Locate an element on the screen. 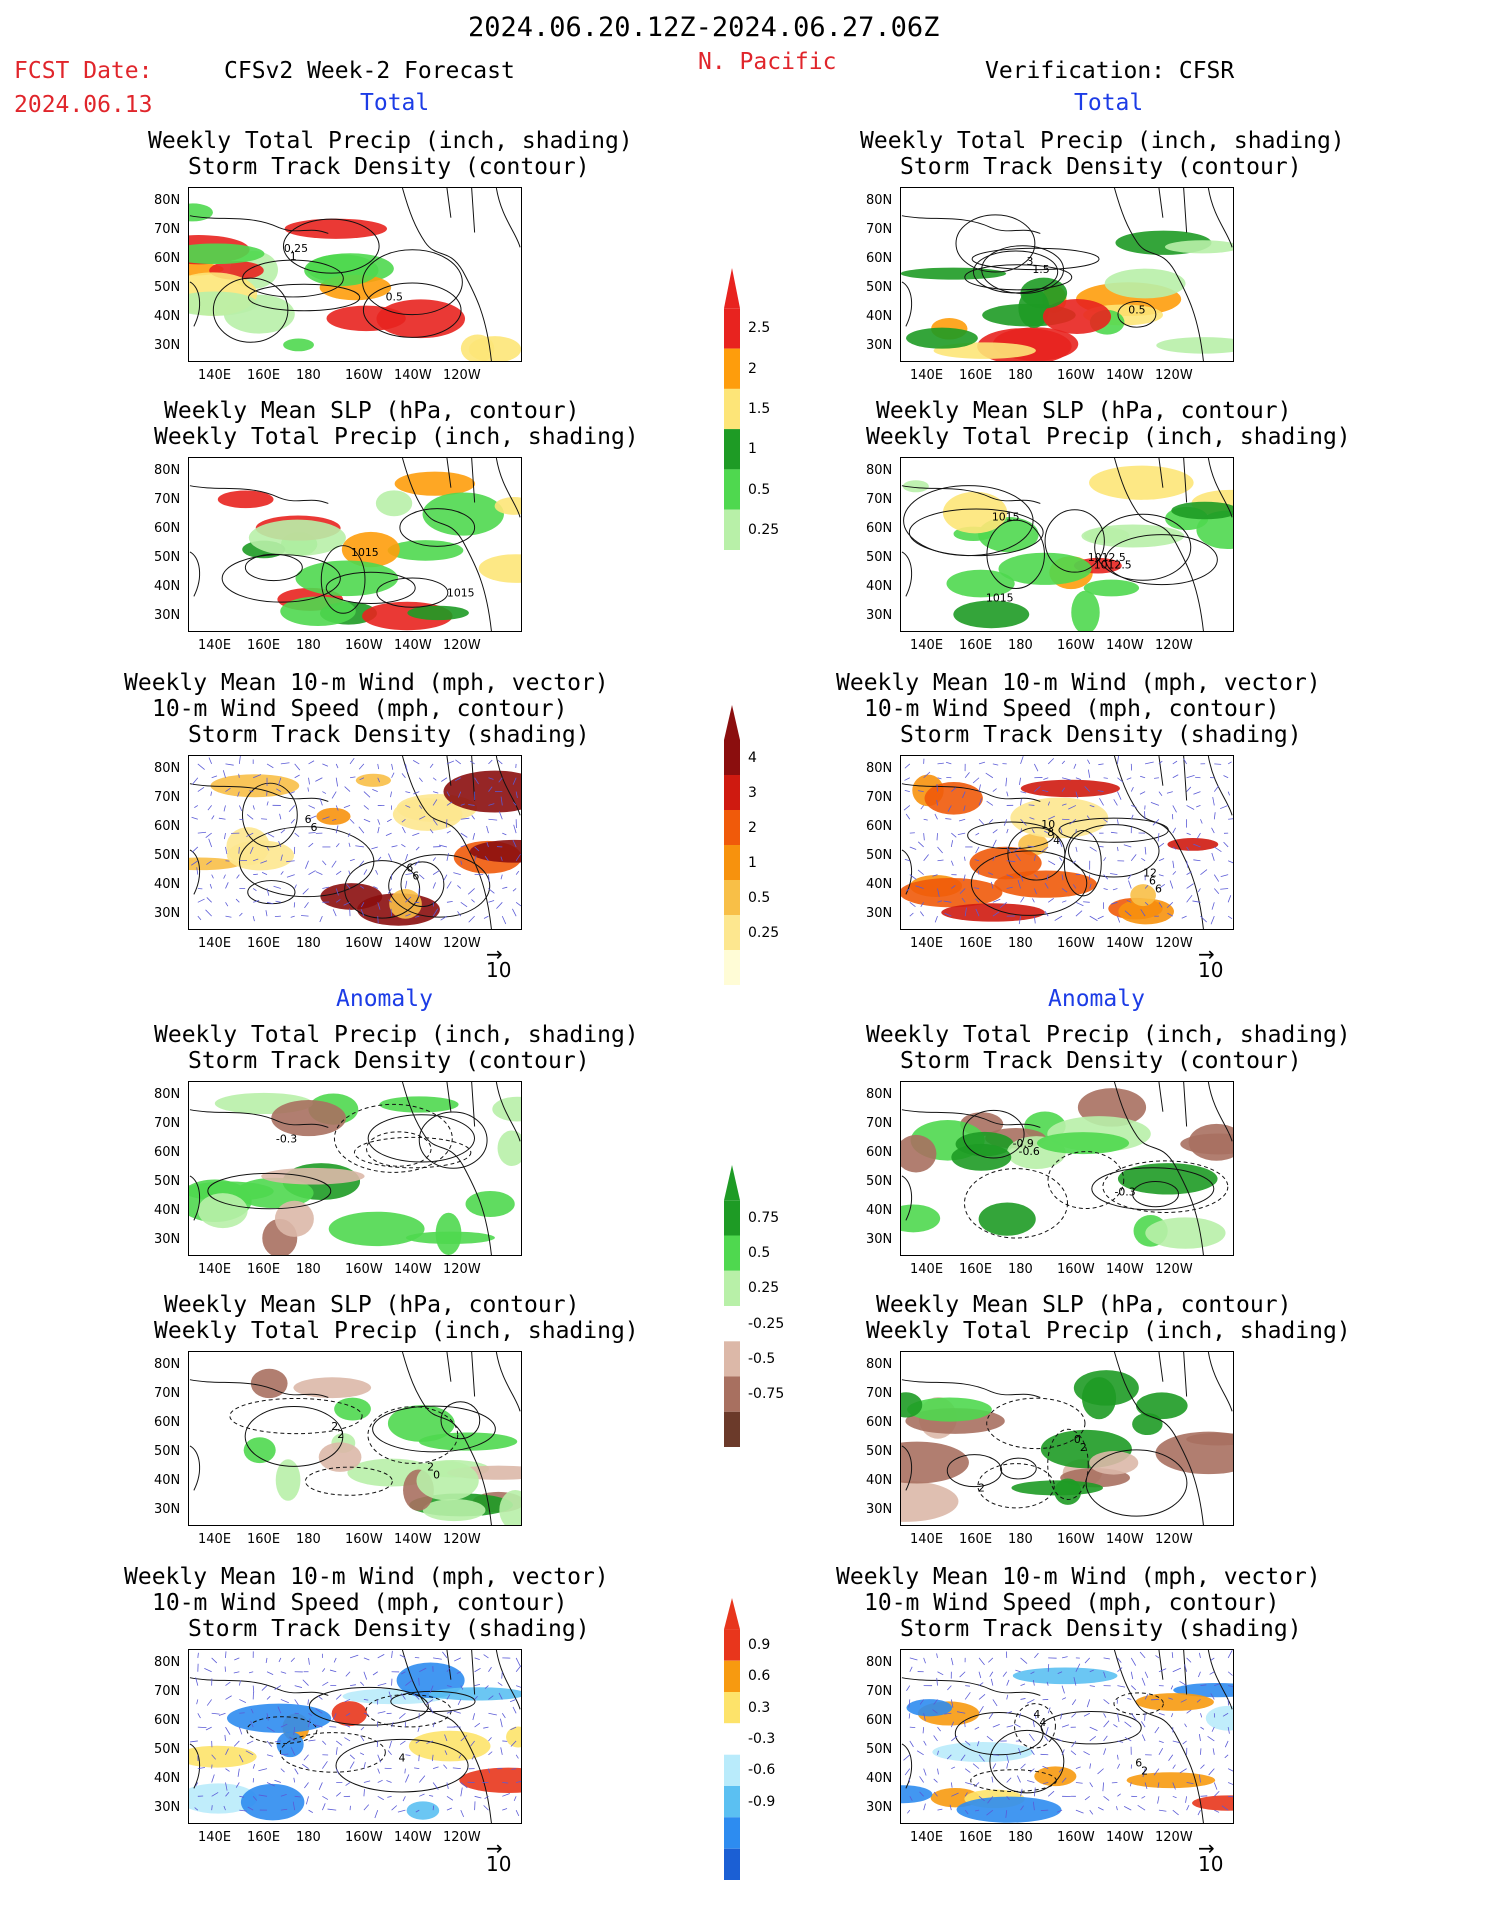  section-total-right: Total is located at coordinates (1109, 103).